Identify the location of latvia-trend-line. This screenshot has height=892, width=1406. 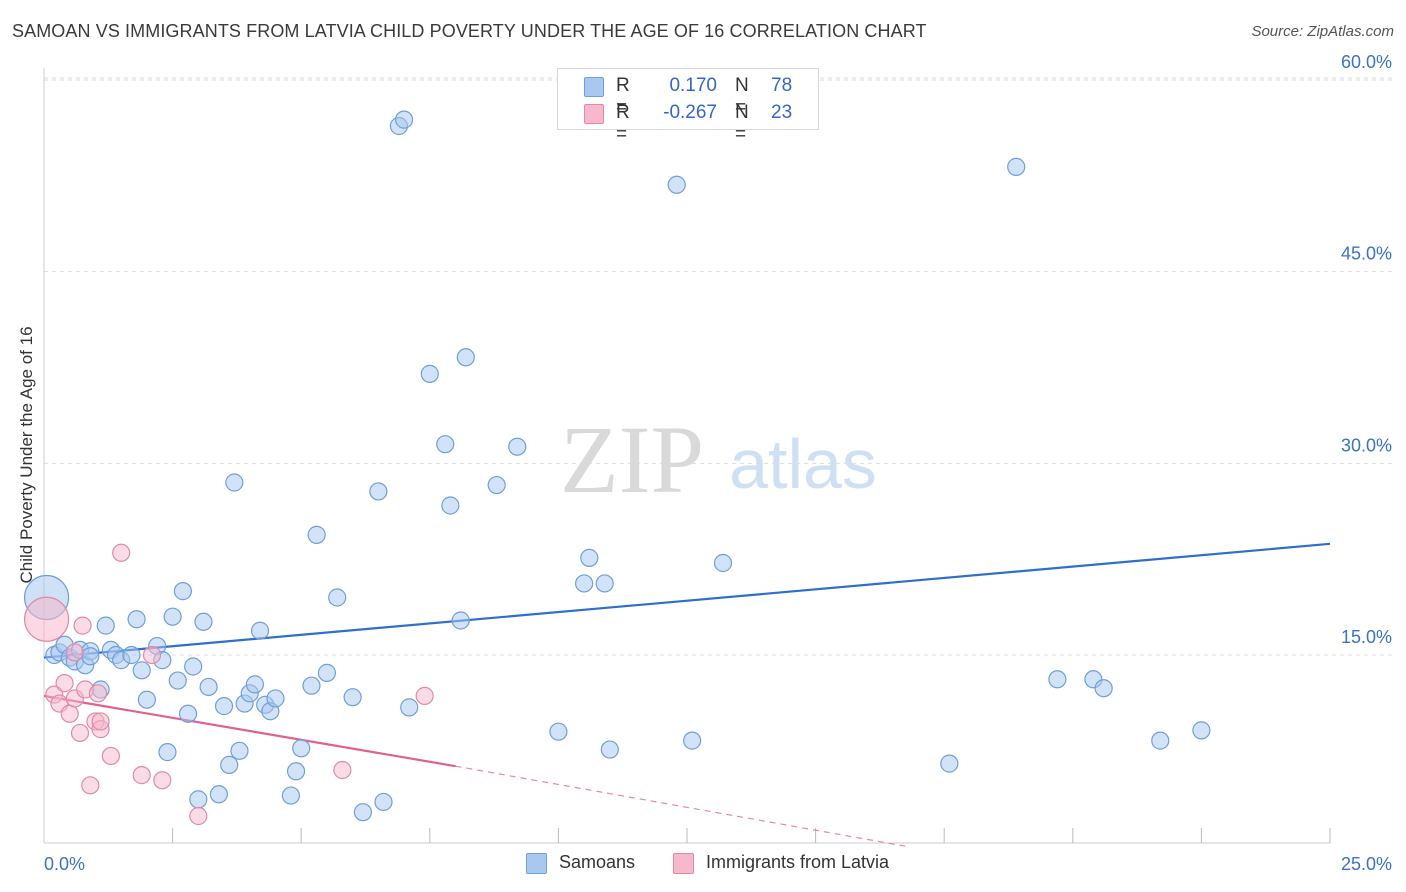
(249, 731).